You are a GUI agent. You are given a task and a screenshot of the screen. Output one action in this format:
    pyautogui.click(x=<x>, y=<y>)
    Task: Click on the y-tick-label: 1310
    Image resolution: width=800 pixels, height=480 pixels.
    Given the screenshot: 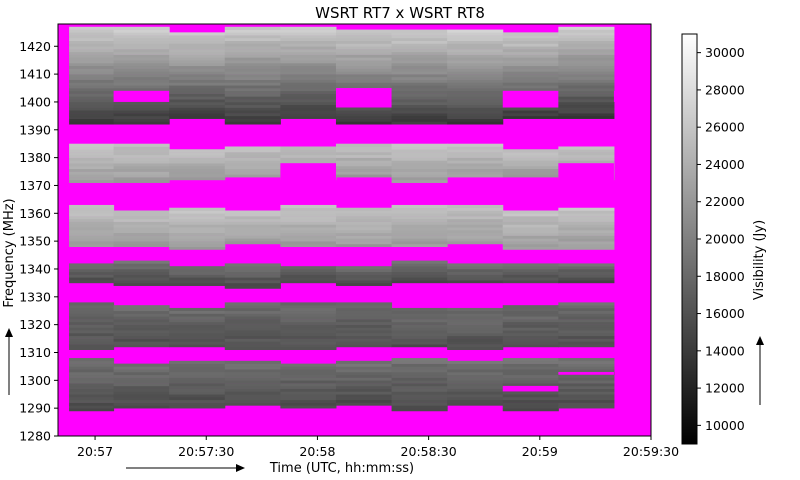 What is the action you would take?
    pyautogui.click(x=35, y=352)
    